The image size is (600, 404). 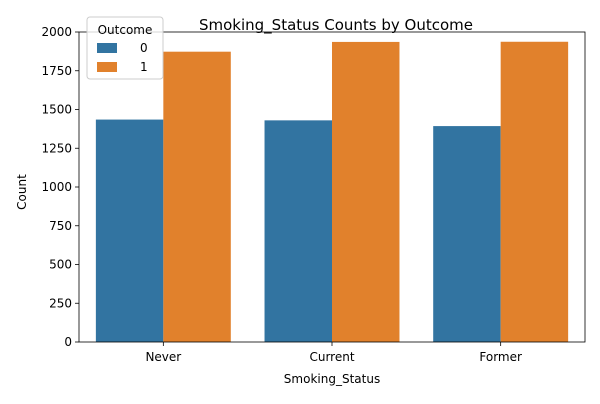 I want to click on y-tick-label: 750, so click(x=60, y=226).